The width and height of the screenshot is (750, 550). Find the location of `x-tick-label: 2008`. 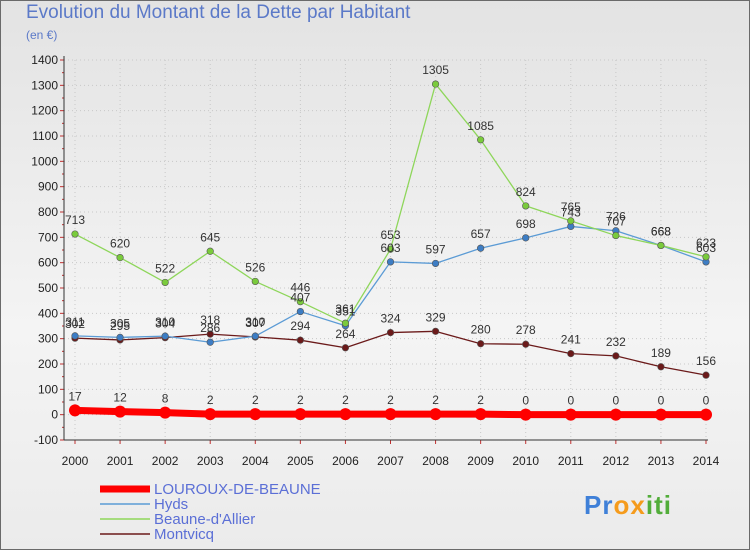

x-tick-label: 2008 is located at coordinates (435, 461).